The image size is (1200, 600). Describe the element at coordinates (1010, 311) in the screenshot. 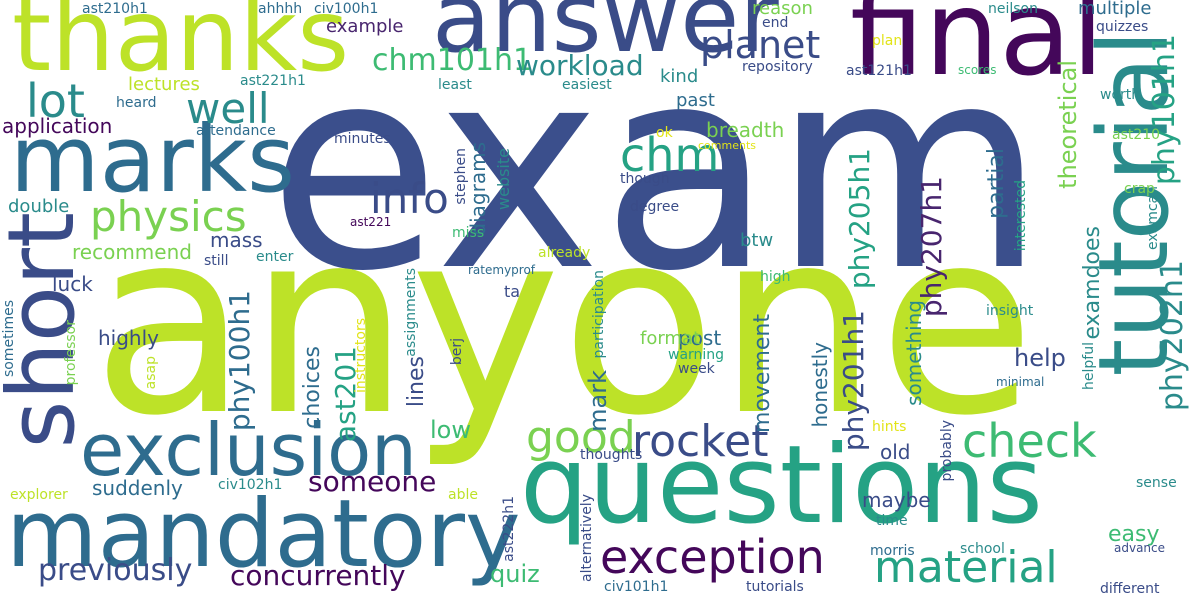

I see `word-insight: insight` at that location.